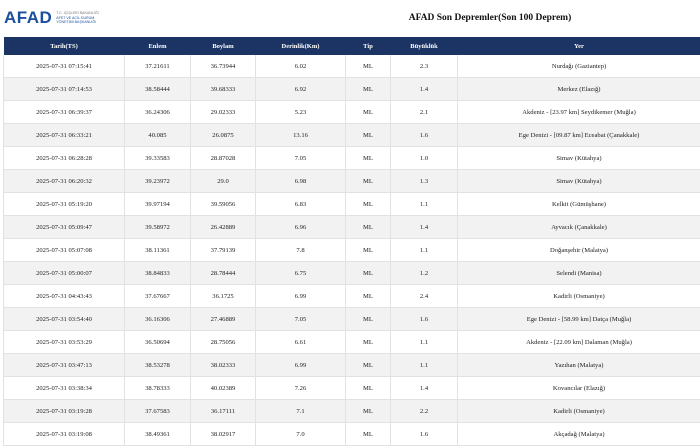 The width and height of the screenshot is (700, 446). I want to click on table-cell: 39.33583, so click(158, 158).